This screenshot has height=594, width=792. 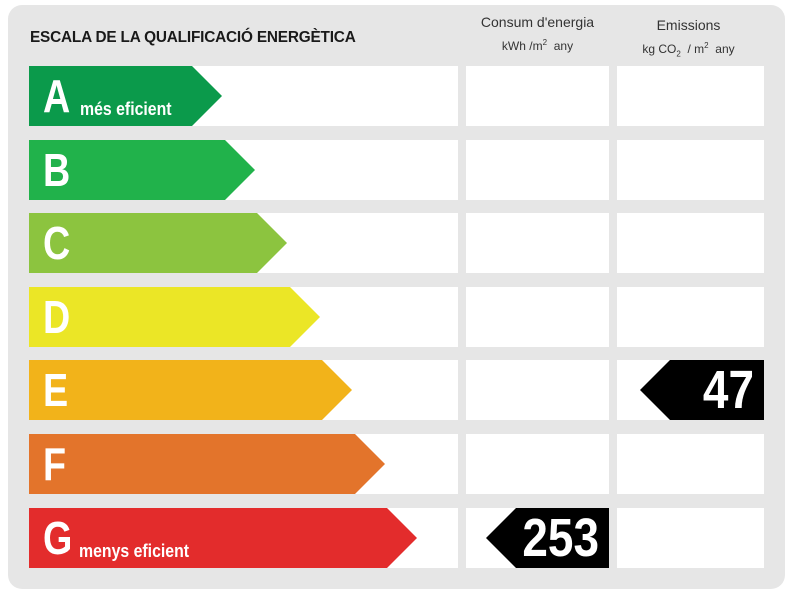 I want to click on rating-arrow-c: C, so click(x=158, y=243).